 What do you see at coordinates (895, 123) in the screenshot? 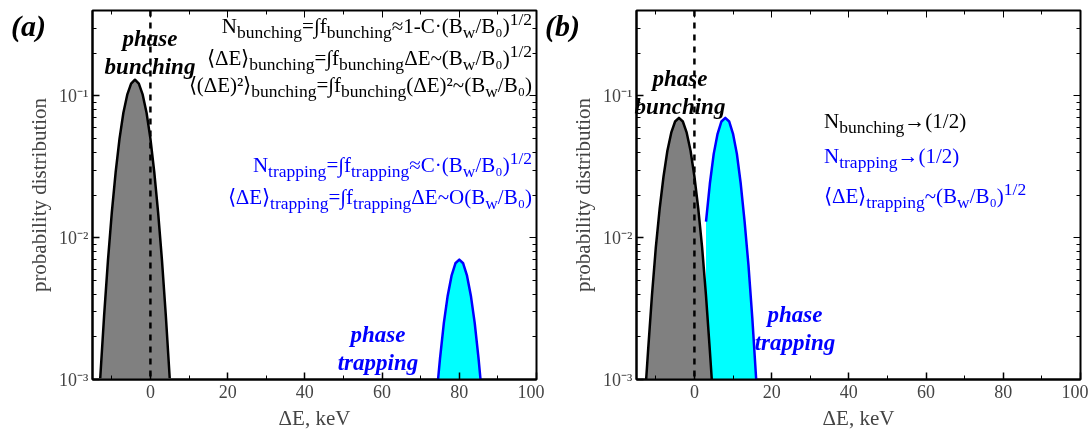
I see `annotation: N$_{bunching}$→(1/2)` at bounding box center [895, 123].